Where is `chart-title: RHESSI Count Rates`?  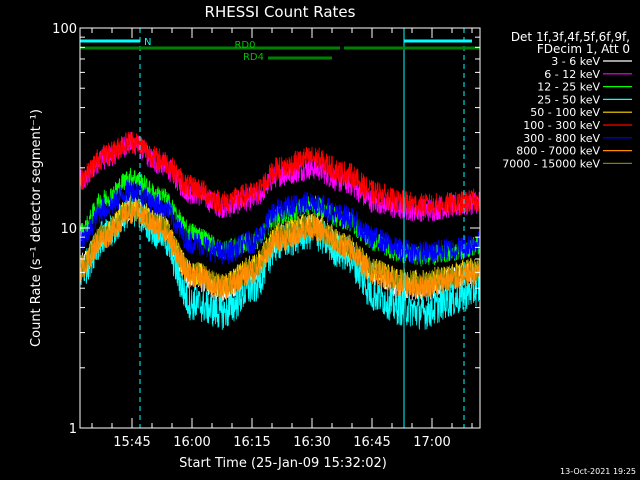 chart-title: RHESSI Count Rates is located at coordinates (280, 12).